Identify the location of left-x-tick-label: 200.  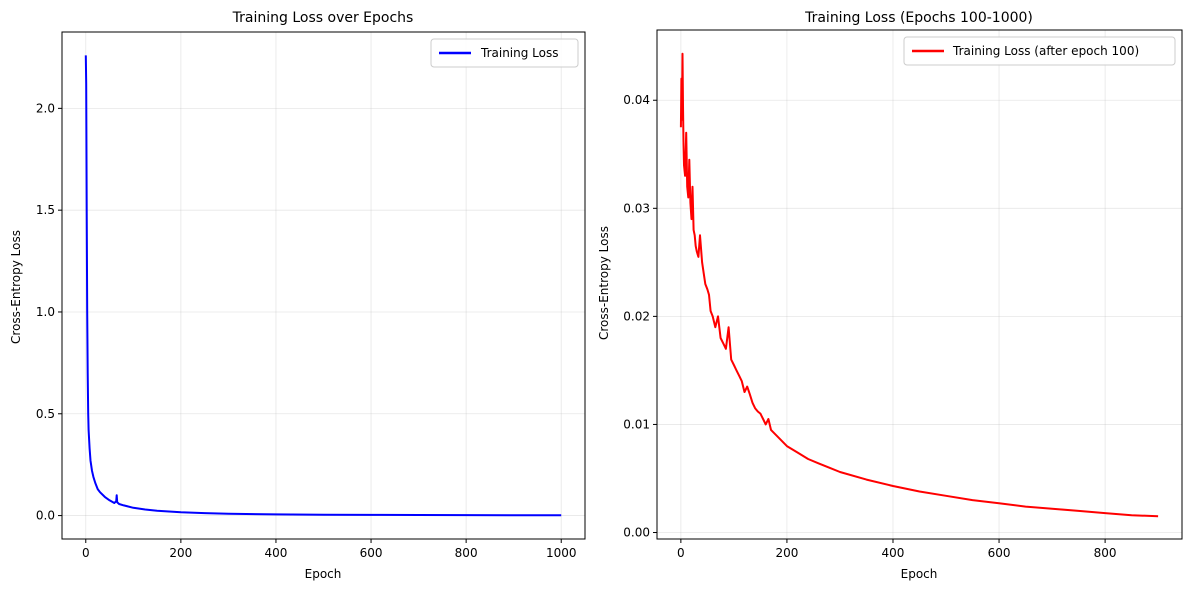
(180, 553).